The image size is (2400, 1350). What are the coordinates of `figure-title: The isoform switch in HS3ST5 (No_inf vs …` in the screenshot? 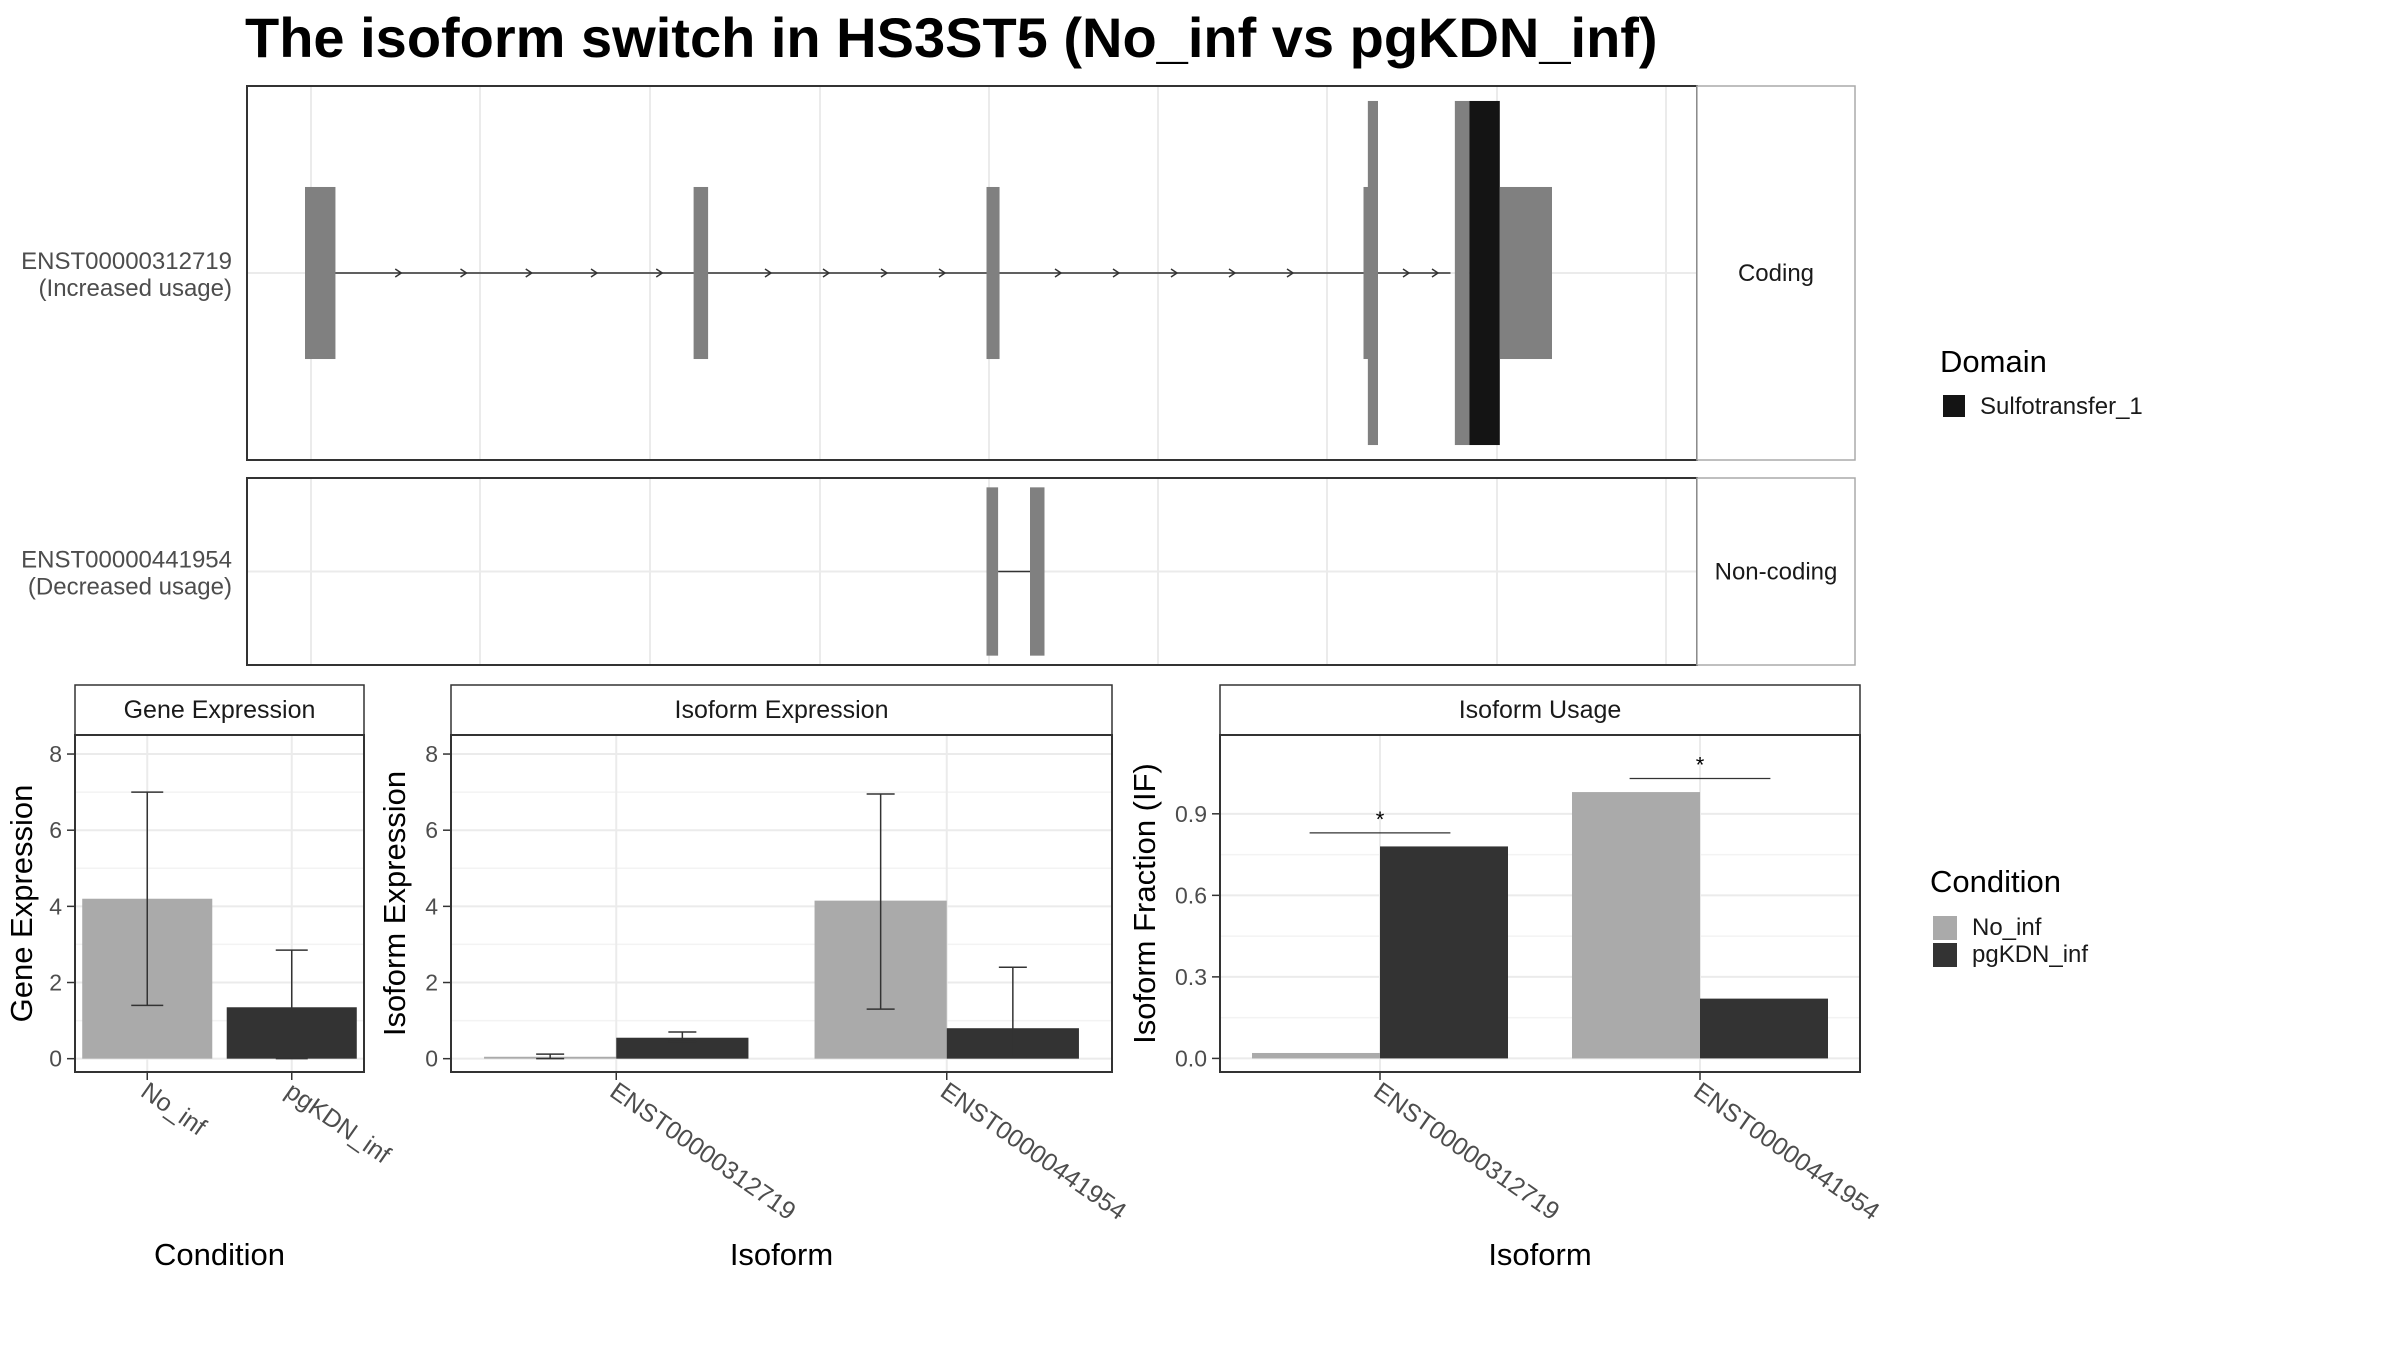 It's located at (951, 37).